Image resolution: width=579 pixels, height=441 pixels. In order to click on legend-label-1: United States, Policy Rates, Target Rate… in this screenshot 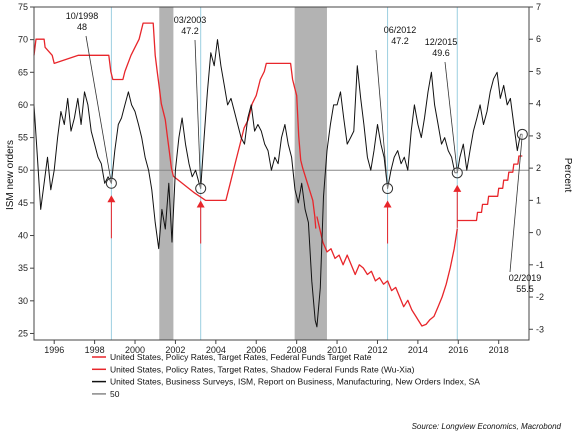, I will do `click(241, 357)`.